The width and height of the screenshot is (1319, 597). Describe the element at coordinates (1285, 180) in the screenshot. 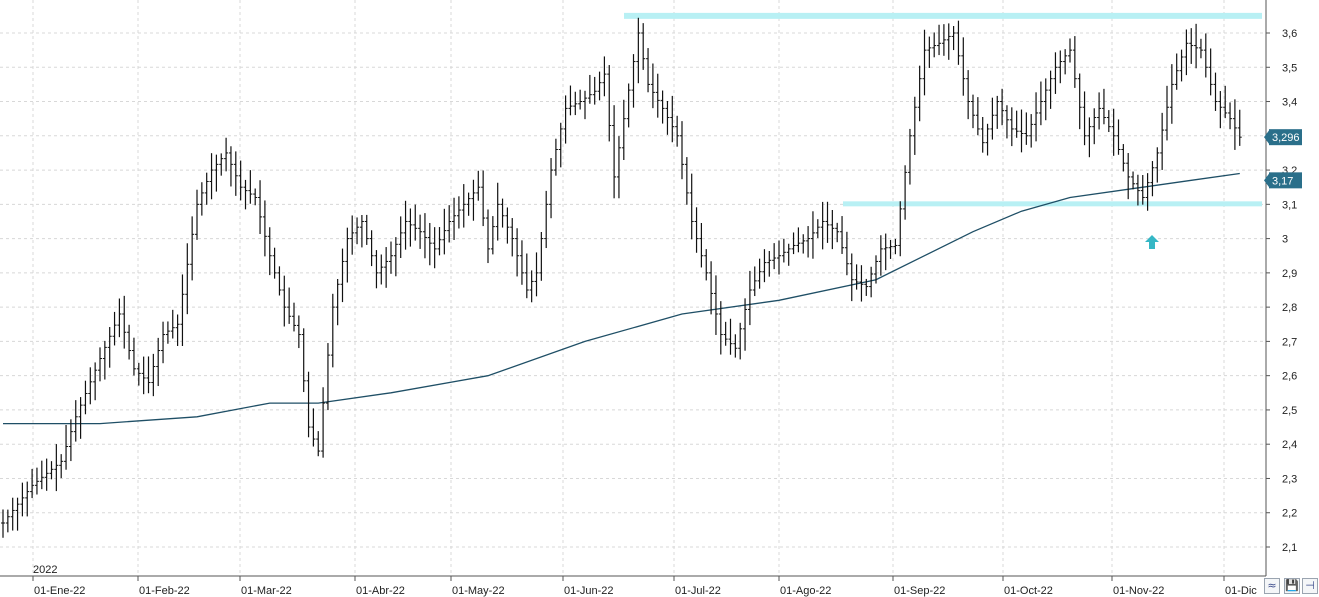

I see `moving-average-badge-box` at that location.